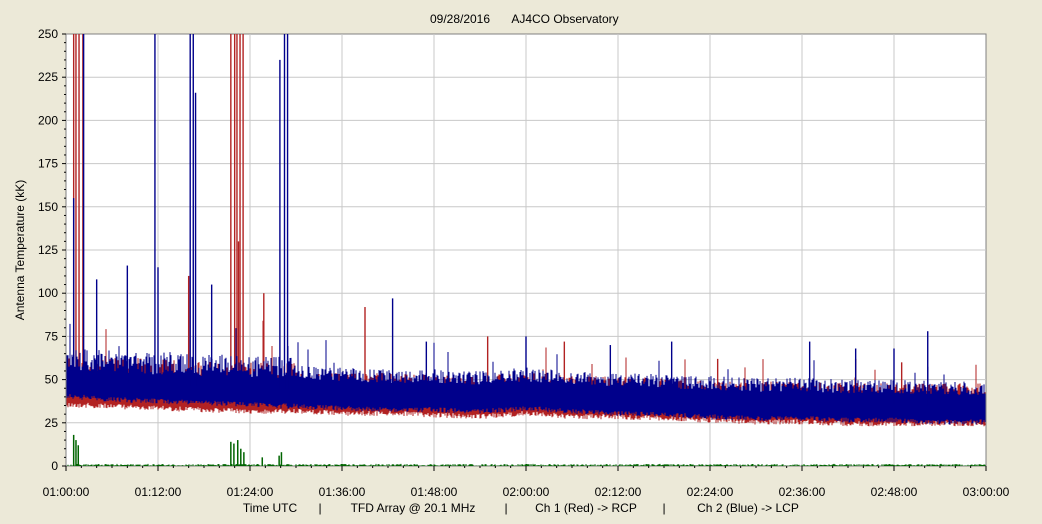  What do you see at coordinates (586, 508) in the screenshot?
I see `xlabel-ch1: Ch 1 (Red) -> RCP` at bounding box center [586, 508].